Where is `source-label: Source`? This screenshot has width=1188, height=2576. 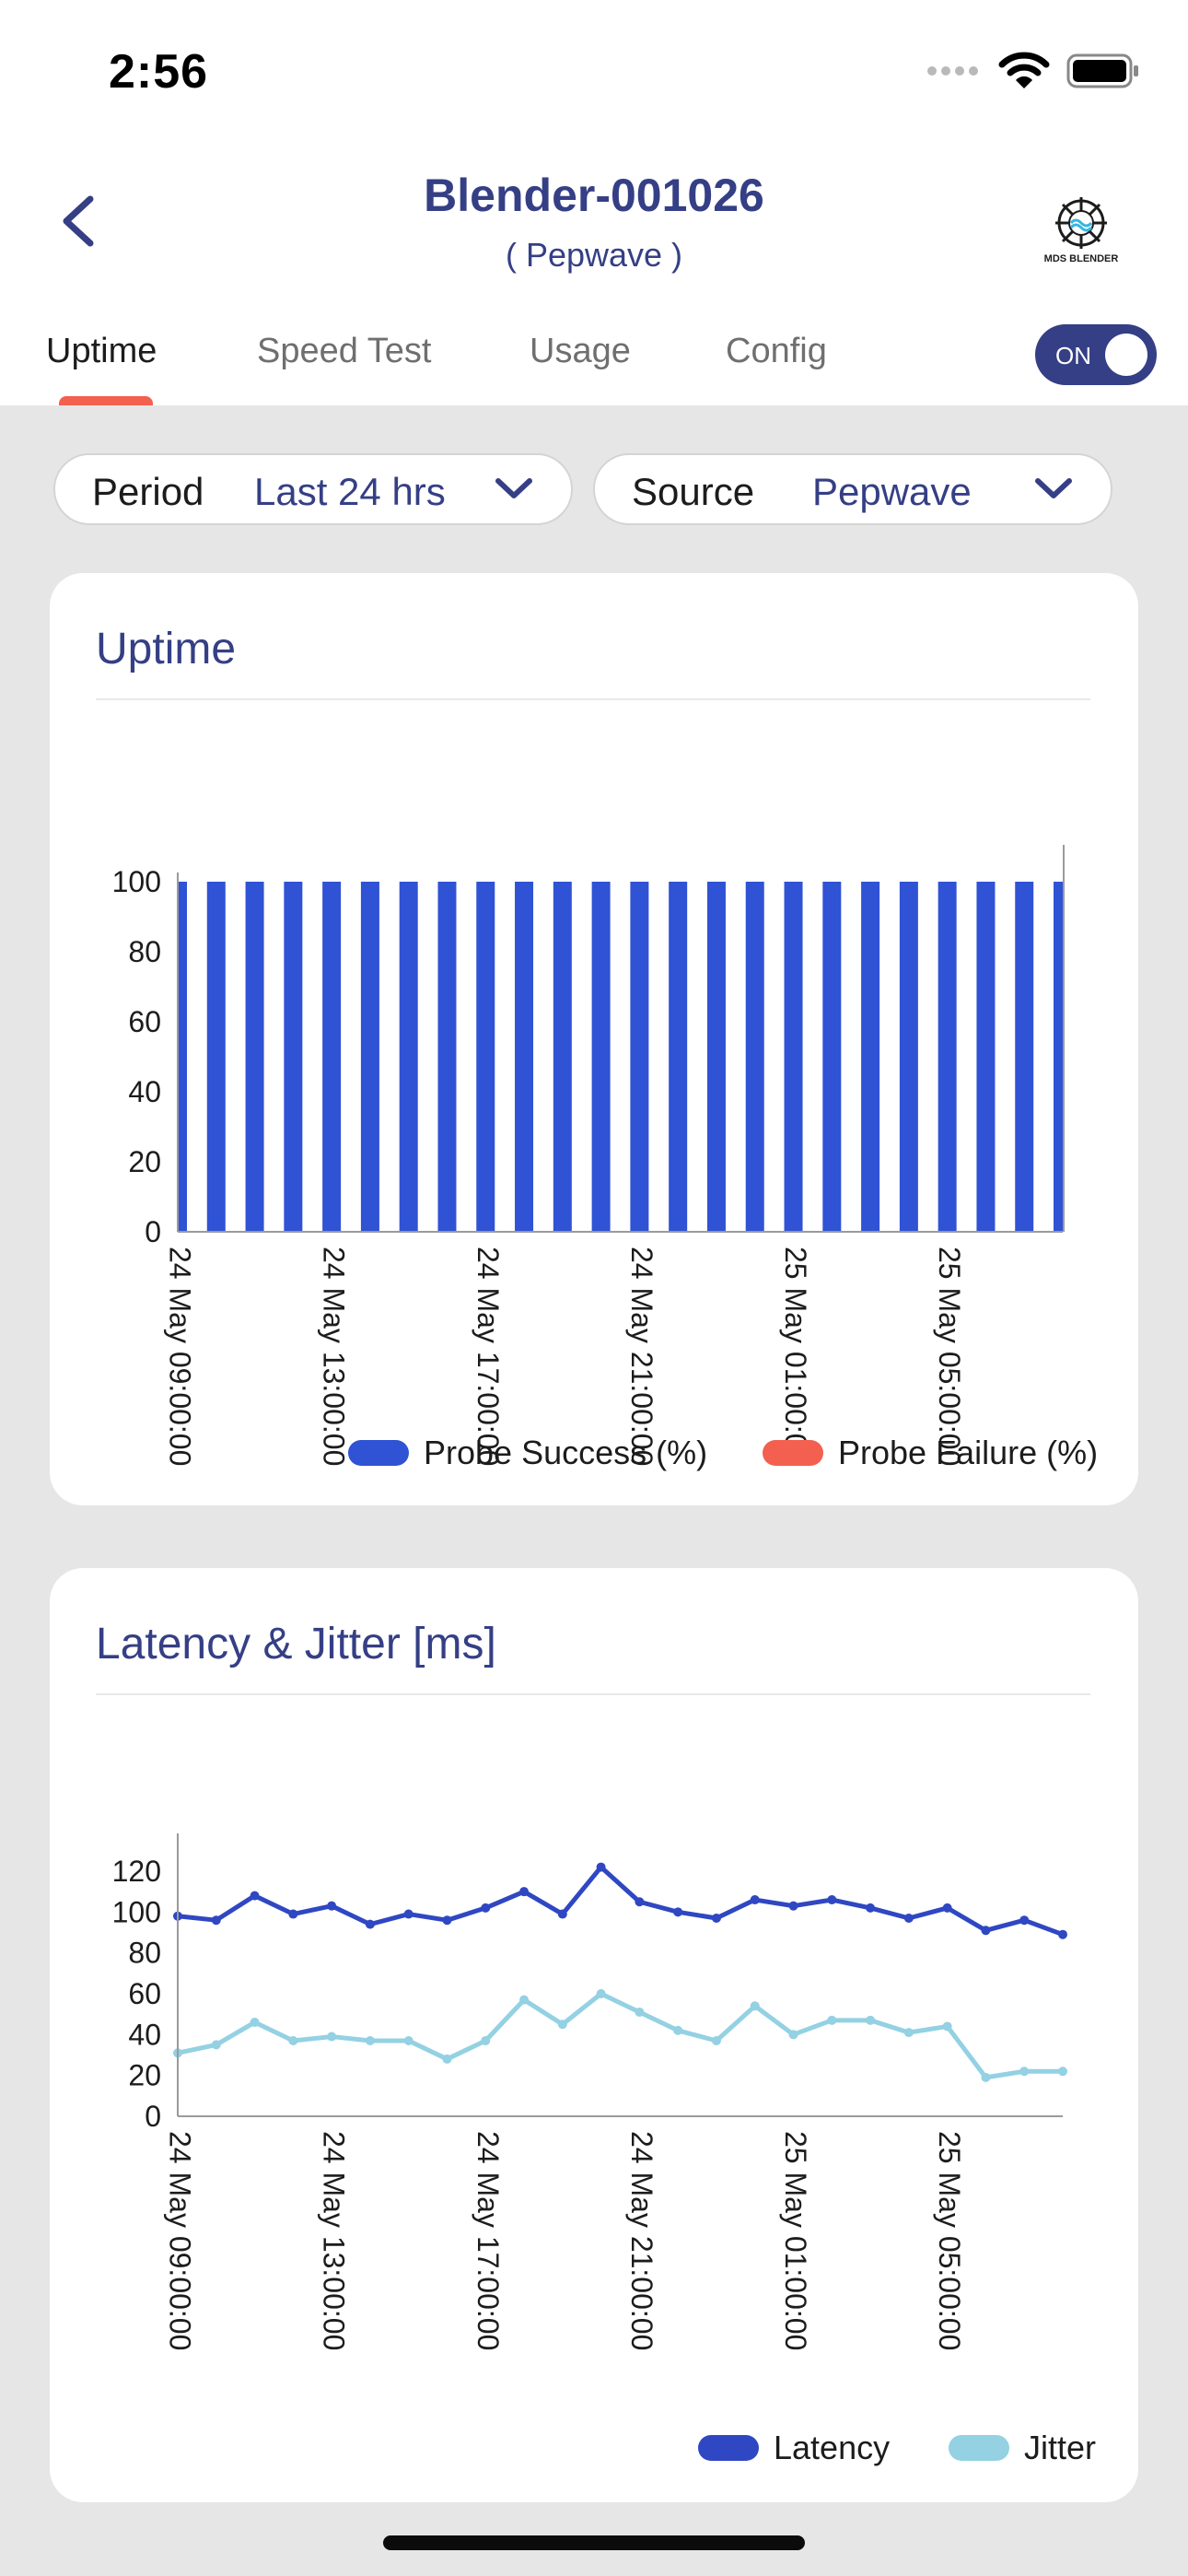 source-label: Source is located at coordinates (693, 491).